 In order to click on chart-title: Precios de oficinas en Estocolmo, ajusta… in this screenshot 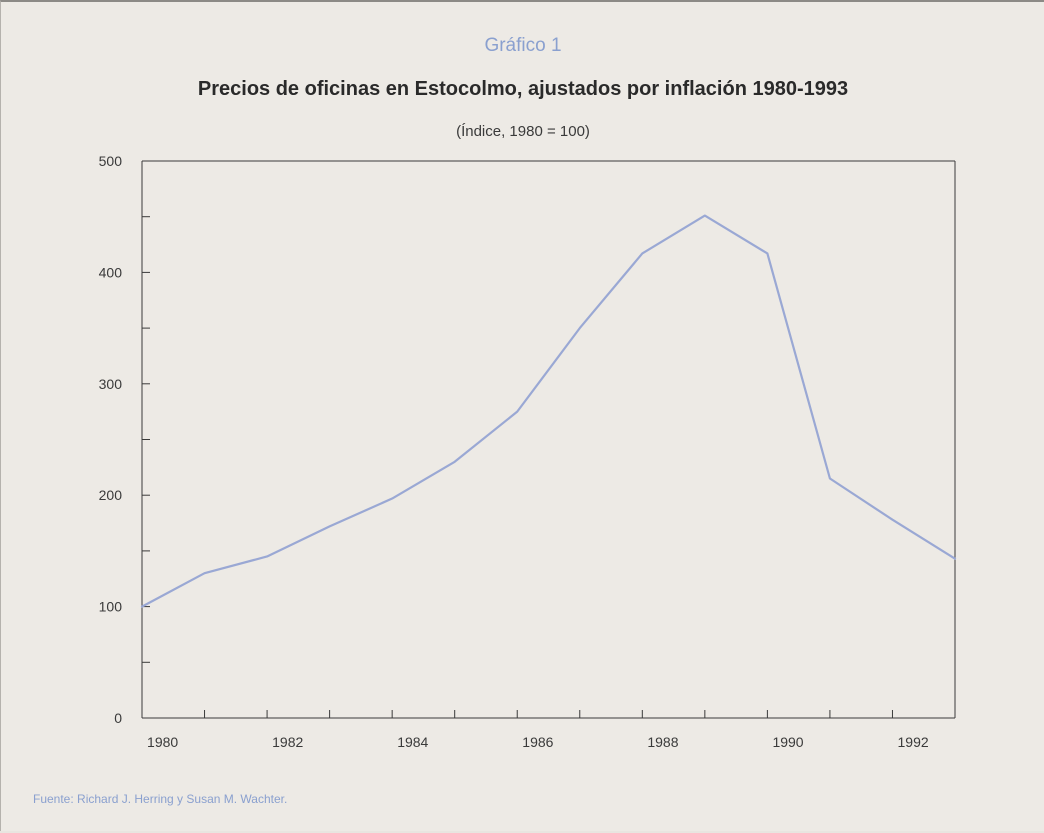, I will do `click(523, 89)`.